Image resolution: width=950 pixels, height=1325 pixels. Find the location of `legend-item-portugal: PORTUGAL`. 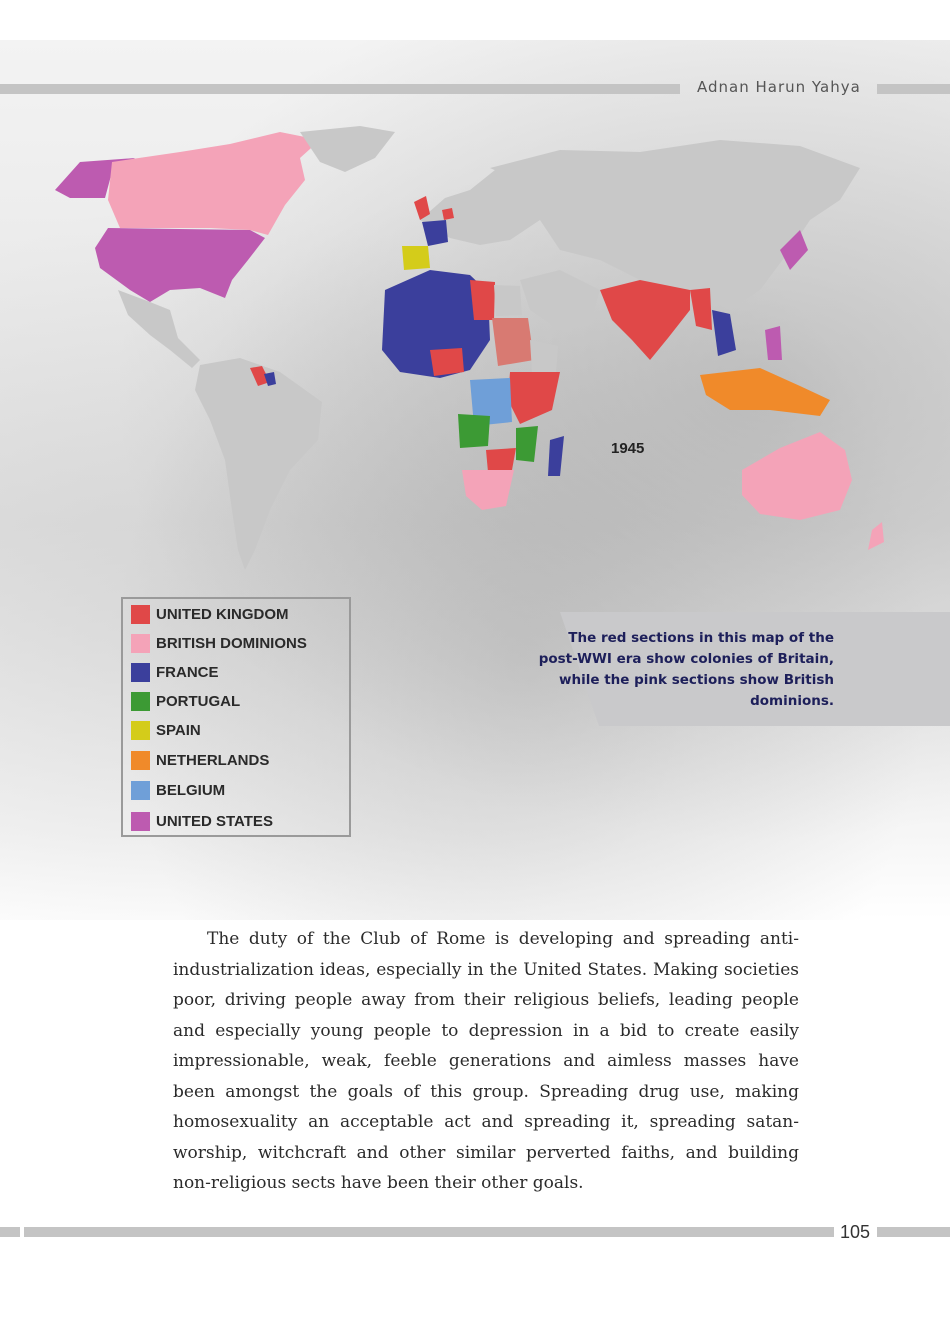

legend-item-portugal: PORTUGAL is located at coordinates (185, 701).